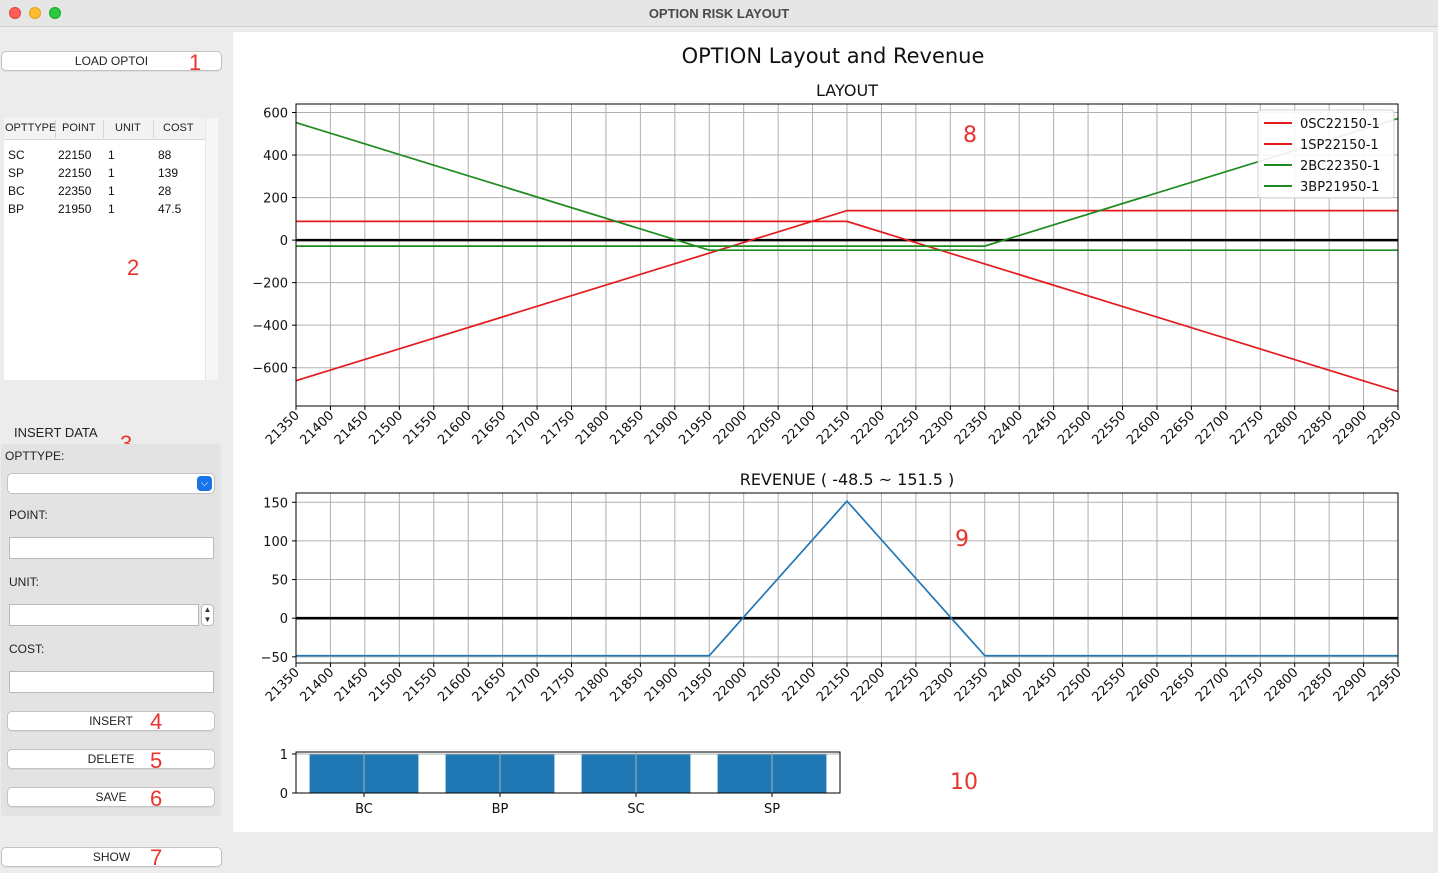  Describe the element at coordinates (833, 56) in the screenshot. I see `figure-title: OPTION Layout and Revenue` at that location.